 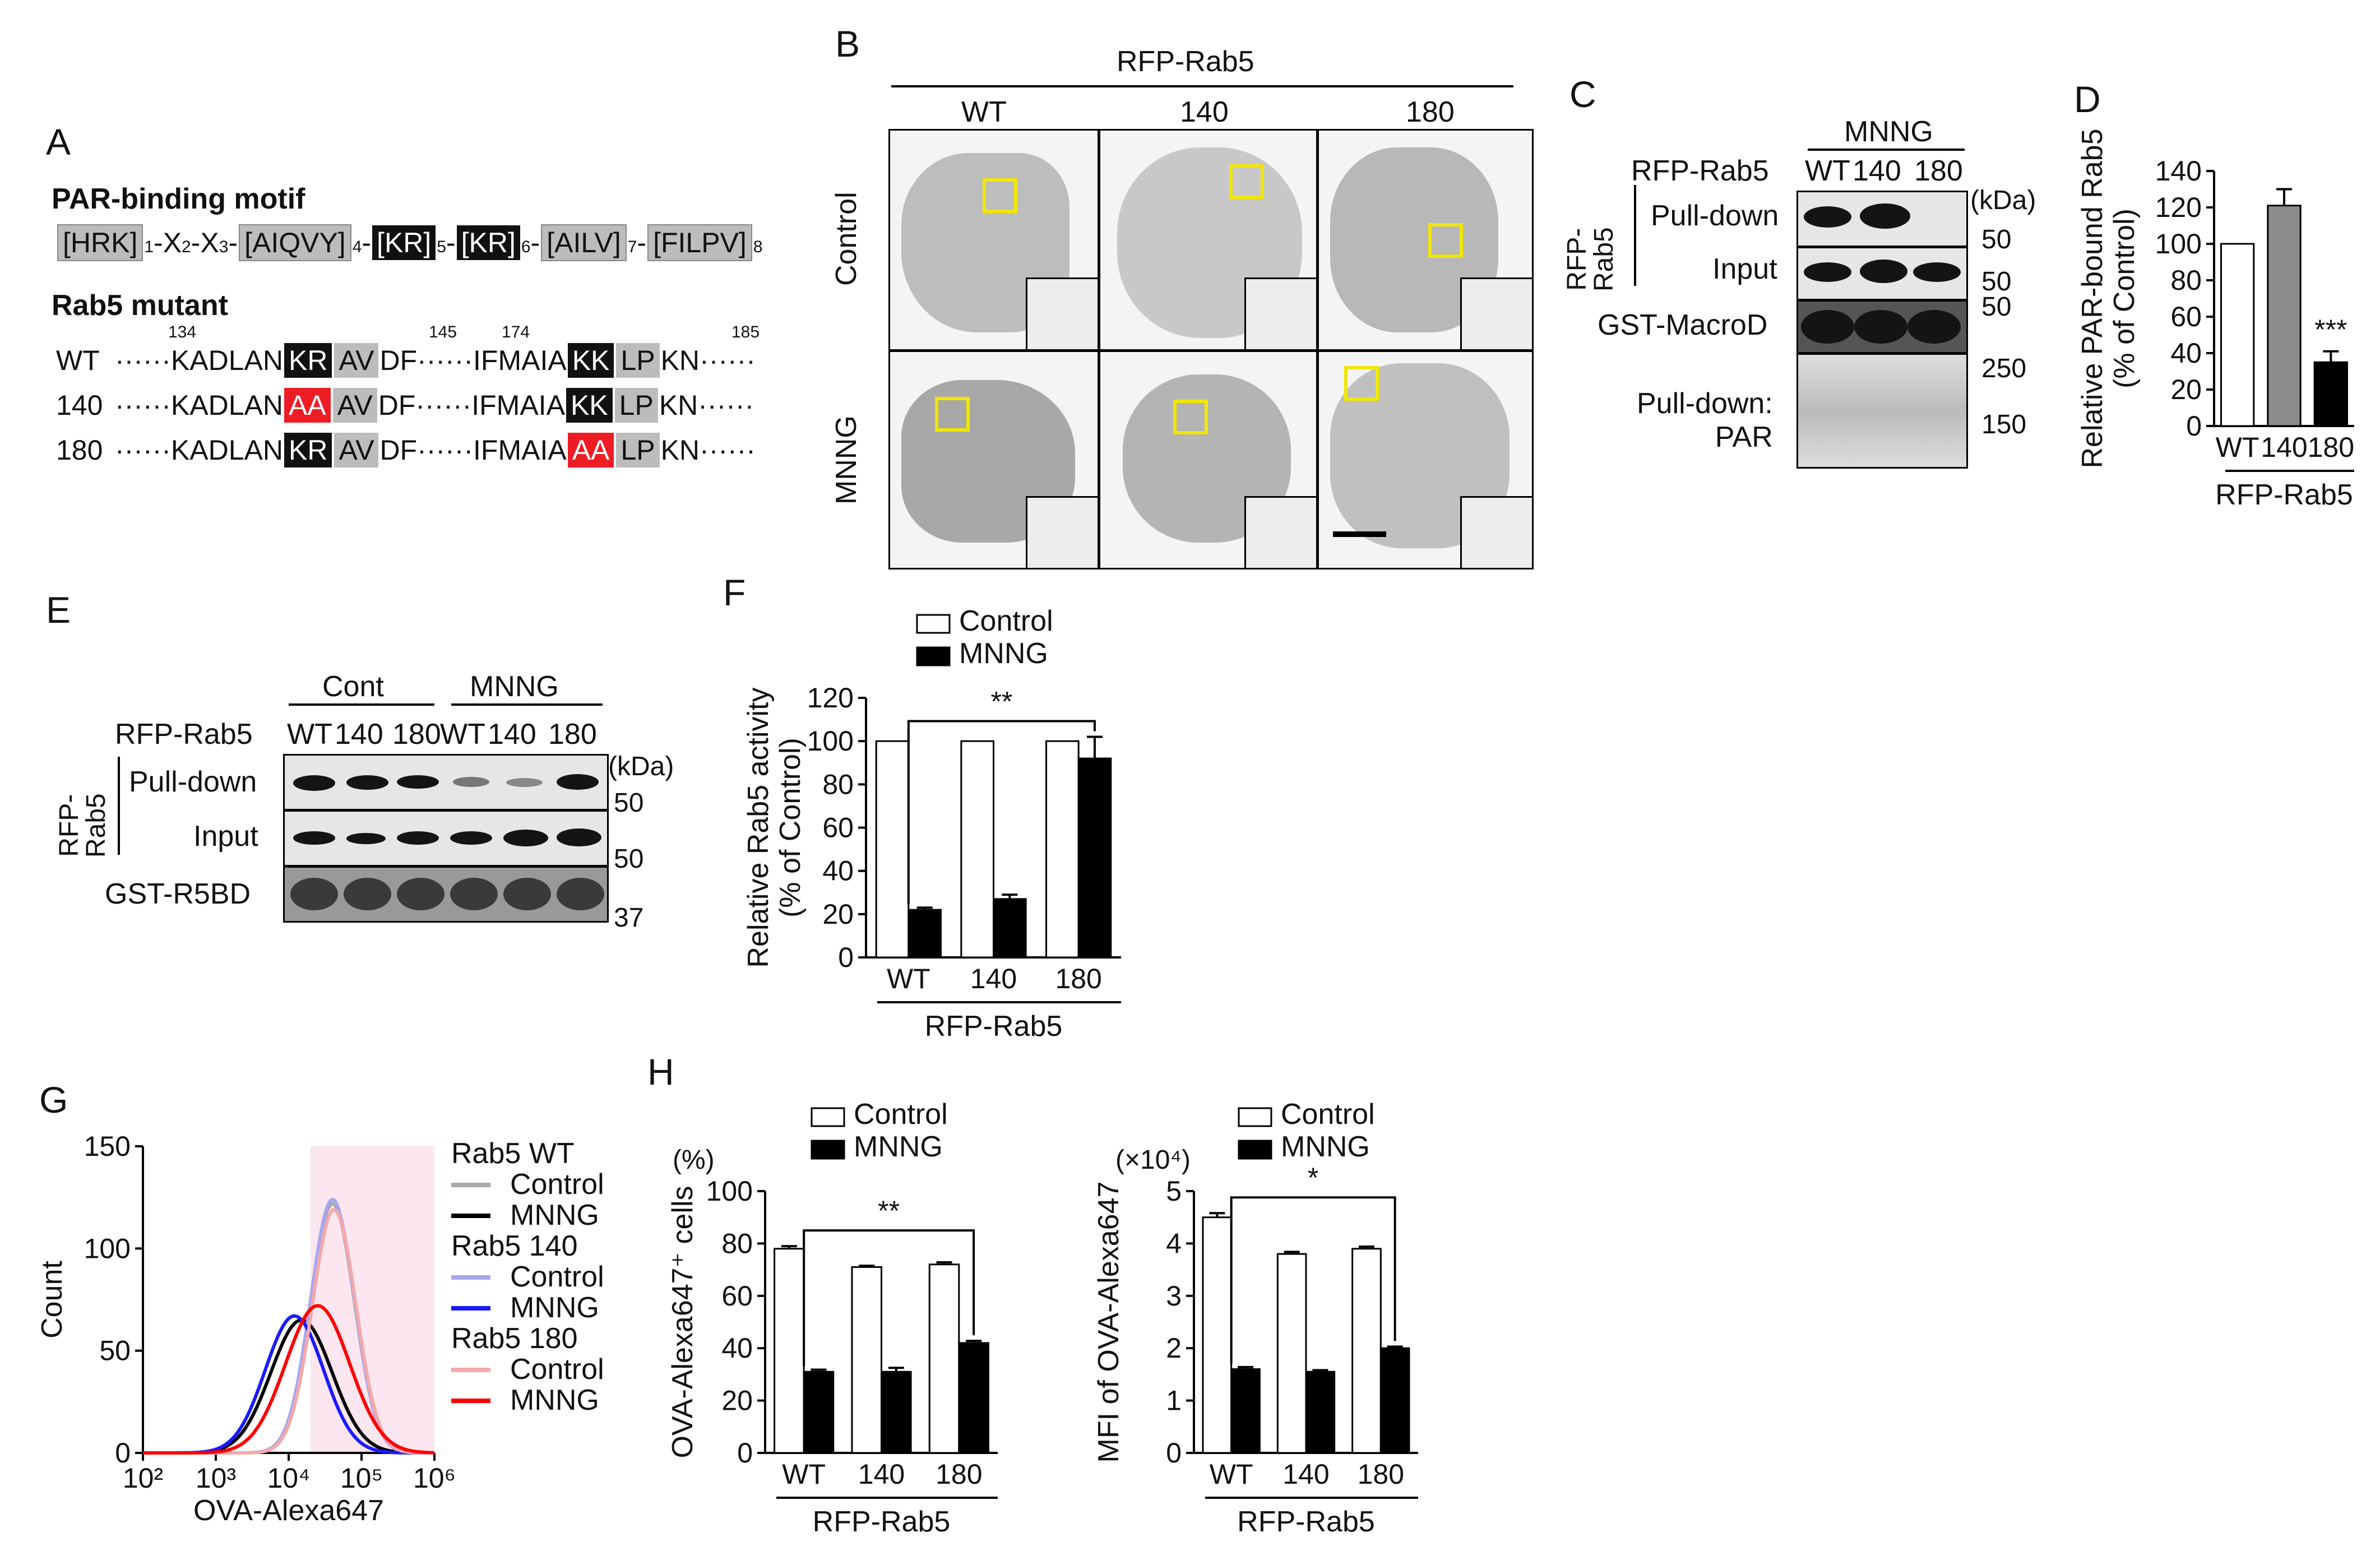 What do you see at coordinates (178, 894) in the screenshot?
I see `row-e-gst-r5bd: GST-R5BD` at bounding box center [178, 894].